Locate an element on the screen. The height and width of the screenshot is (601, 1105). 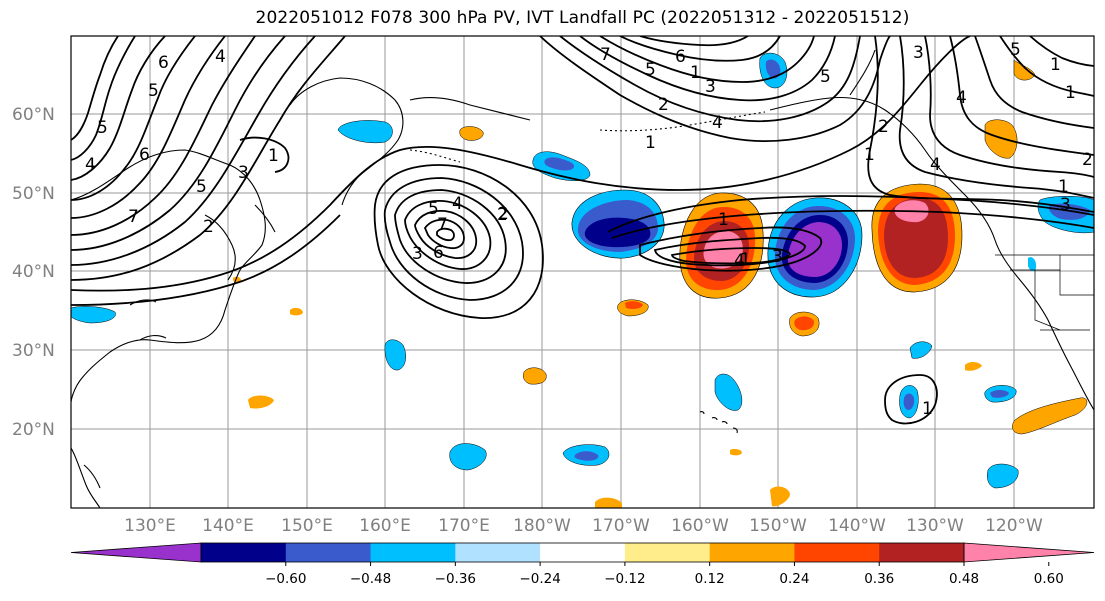
lat-label-50n: 50°N is located at coordinates (33, 194).